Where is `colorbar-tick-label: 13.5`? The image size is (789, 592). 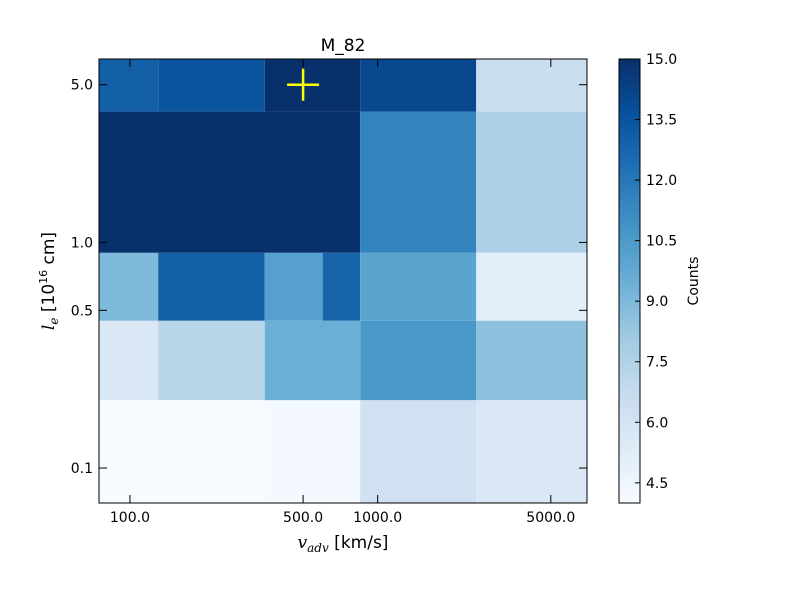
colorbar-tick-label: 13.5 is located at coordinates (661, 121).